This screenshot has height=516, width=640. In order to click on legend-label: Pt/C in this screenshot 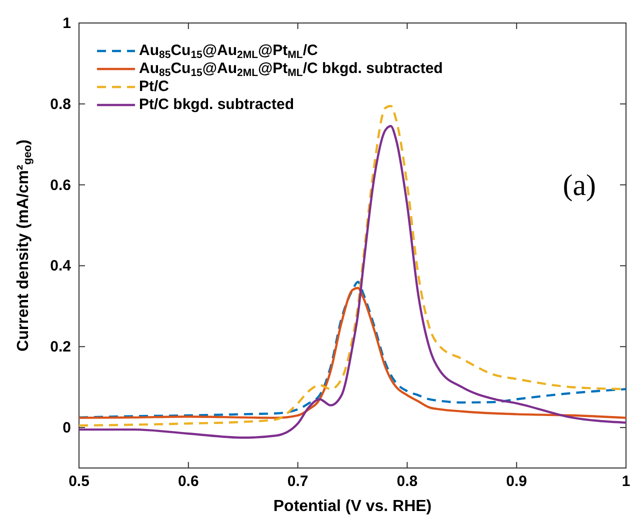, I will do `click(154, 86)`.